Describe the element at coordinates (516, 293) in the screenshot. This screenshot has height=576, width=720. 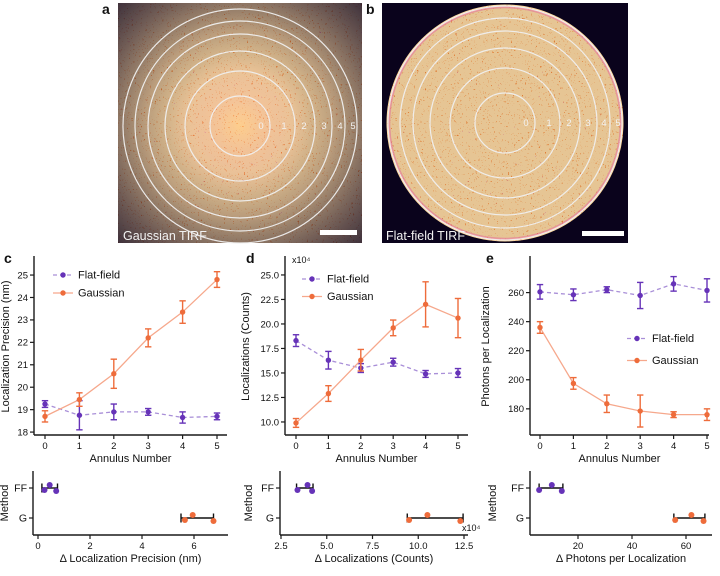
I see `y-tick-label: 260` at that location.